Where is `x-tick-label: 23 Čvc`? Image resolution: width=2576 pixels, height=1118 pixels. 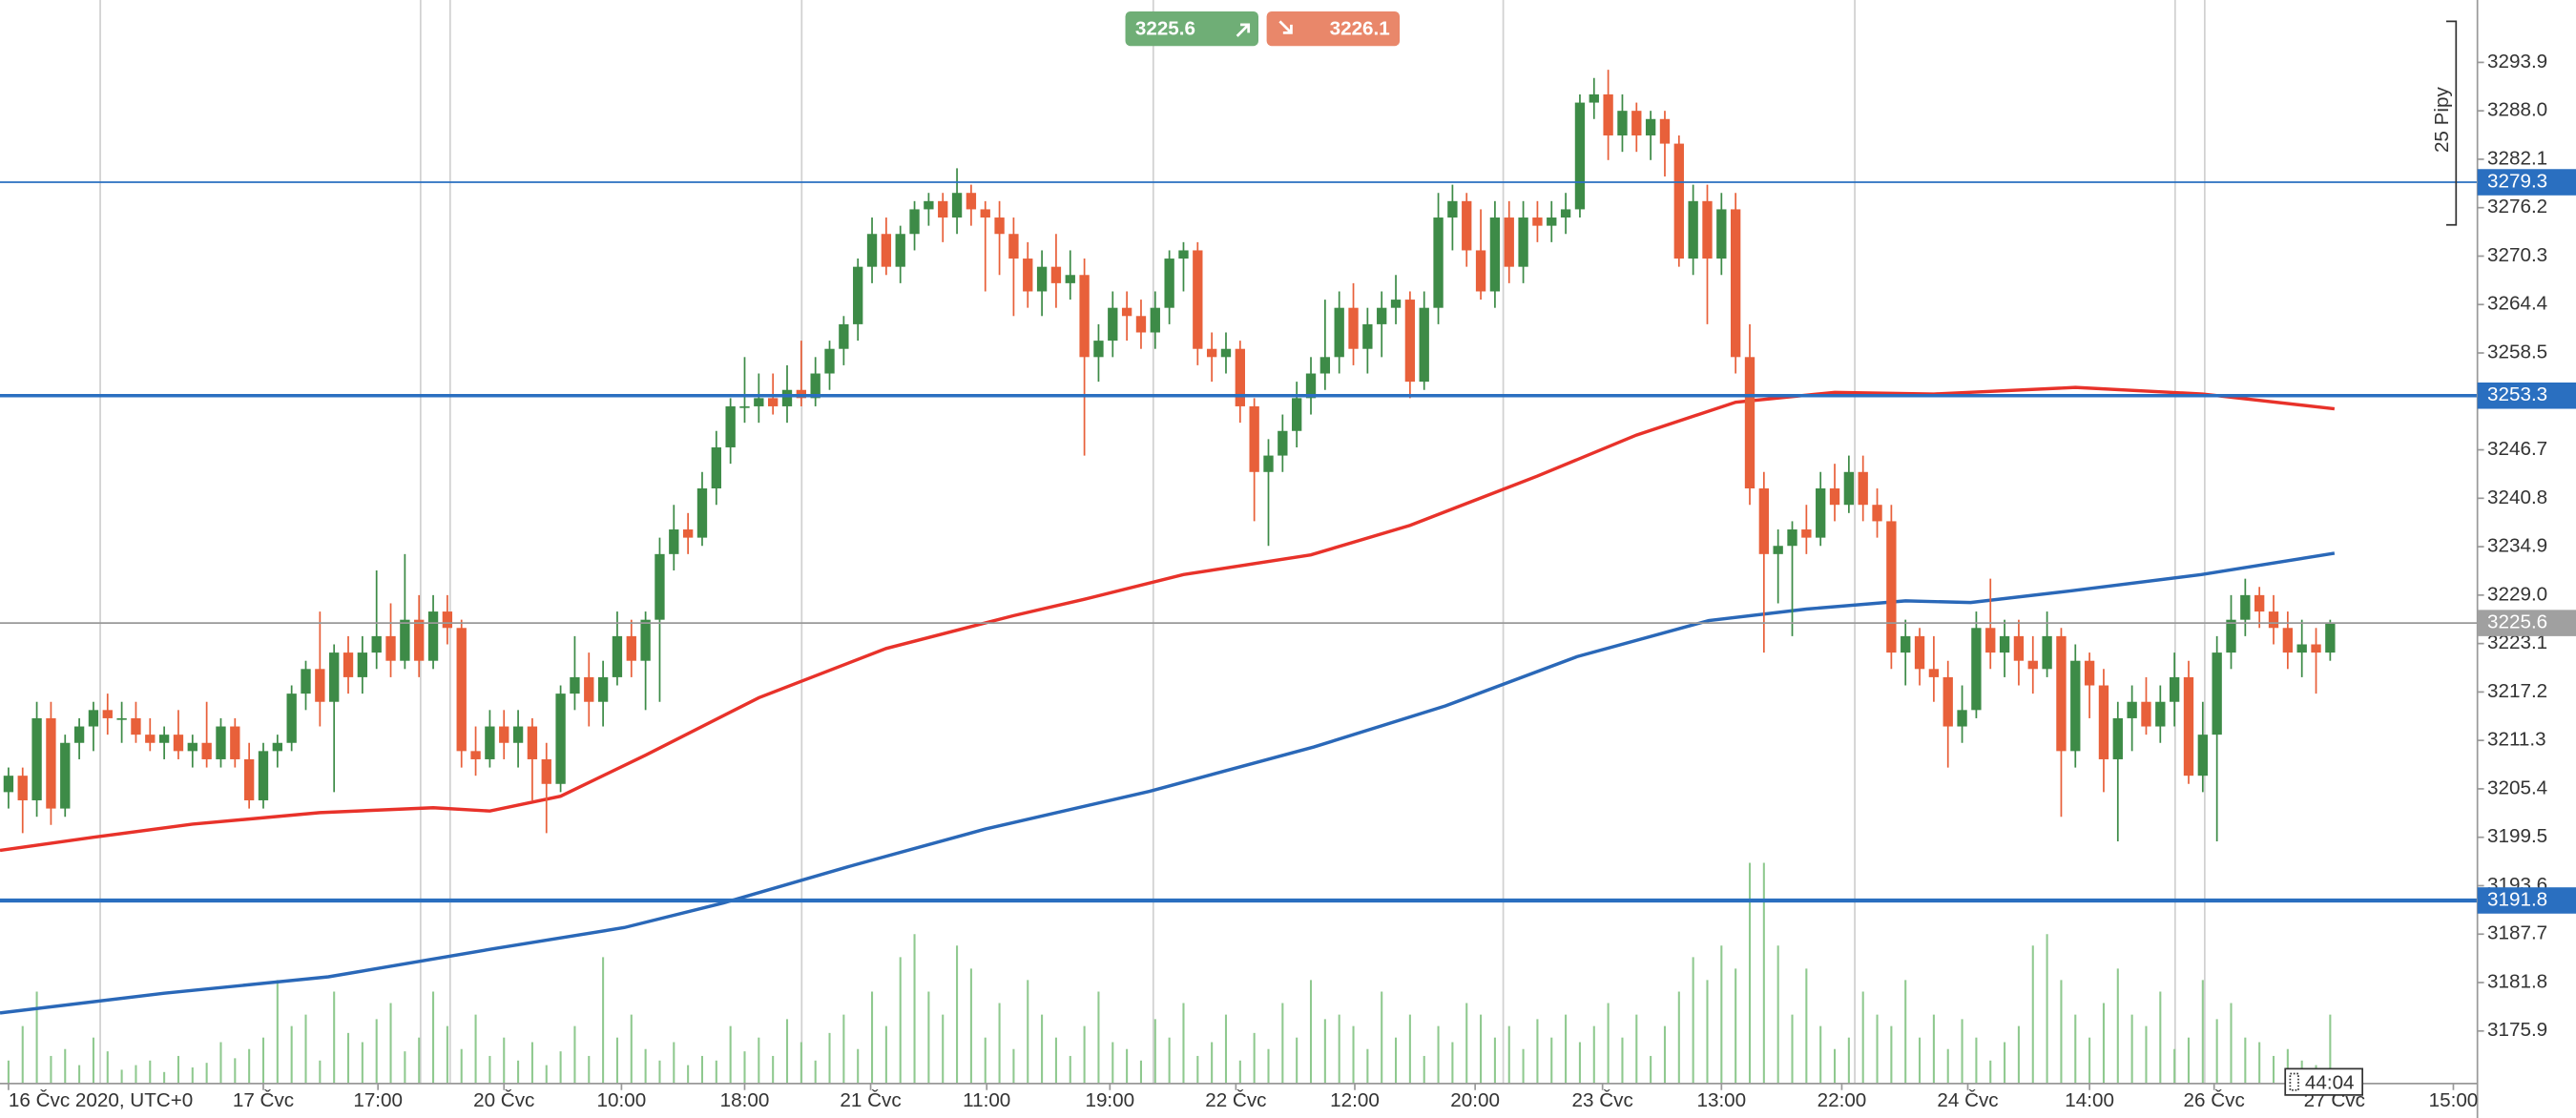 x-tick-label: 23 Čvc is located at coordinates (1602, 1100).